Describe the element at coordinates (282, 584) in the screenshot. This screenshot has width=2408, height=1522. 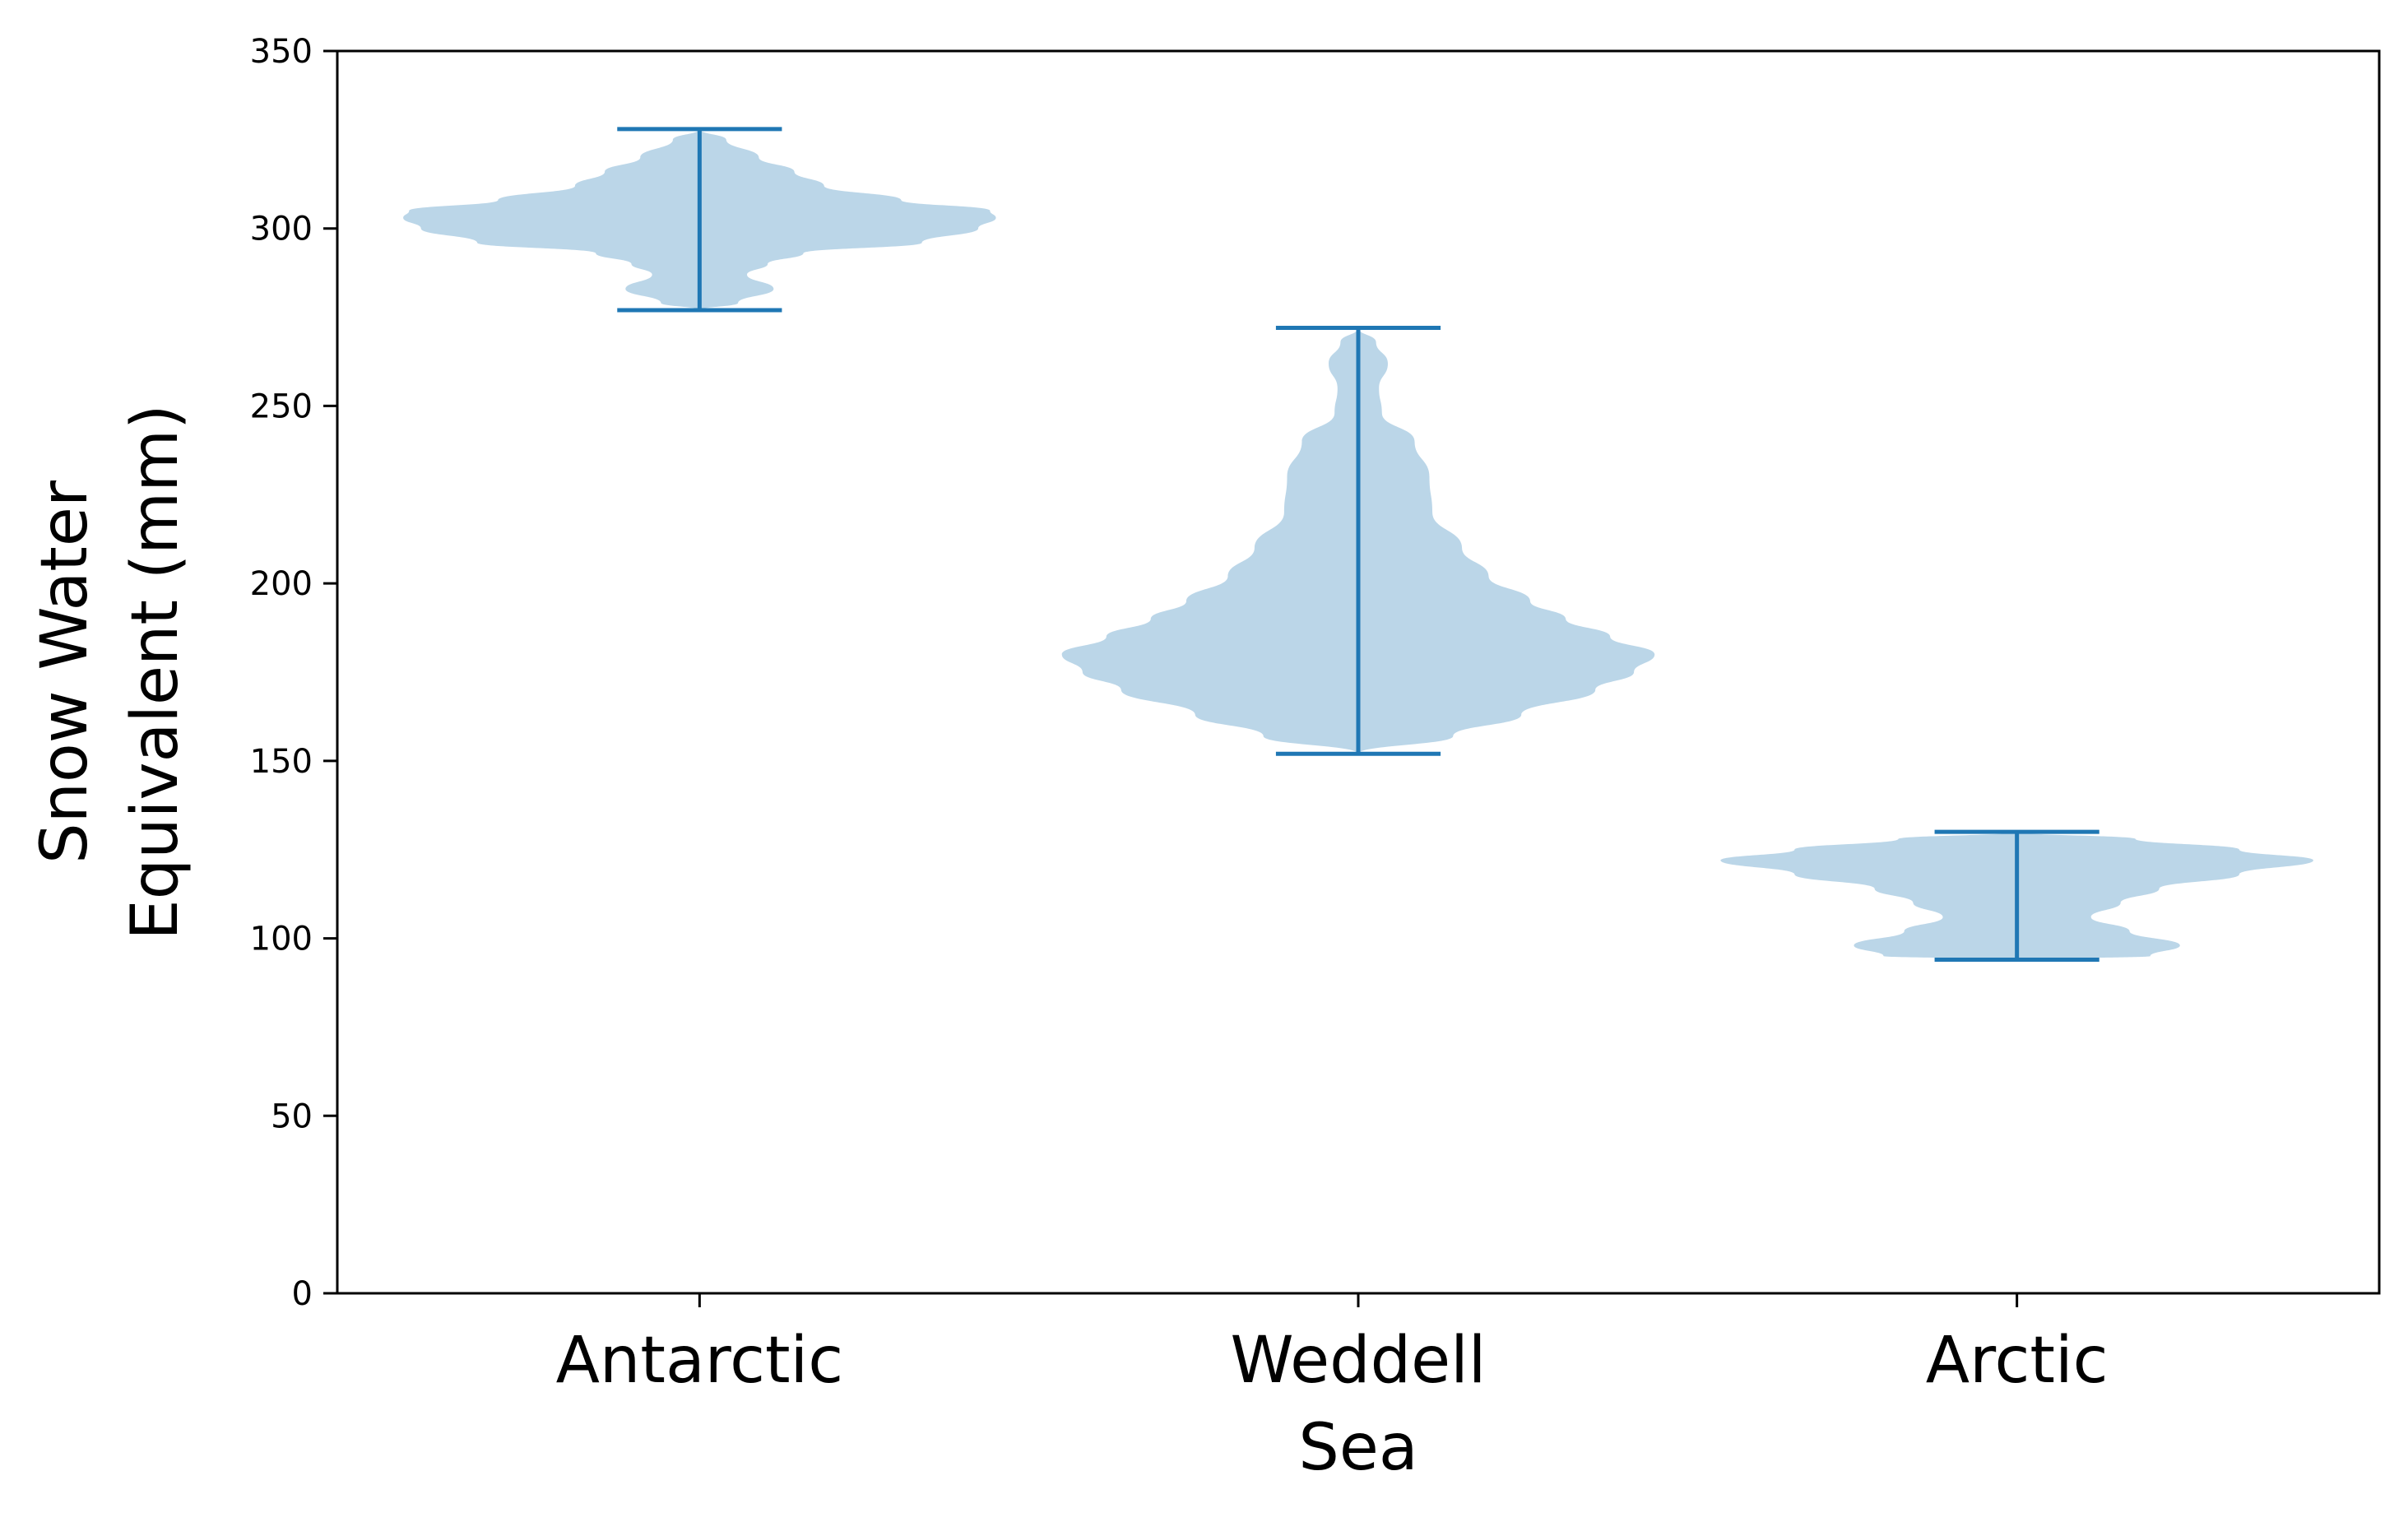
I see `y-tick-label-5: 200` at that location.